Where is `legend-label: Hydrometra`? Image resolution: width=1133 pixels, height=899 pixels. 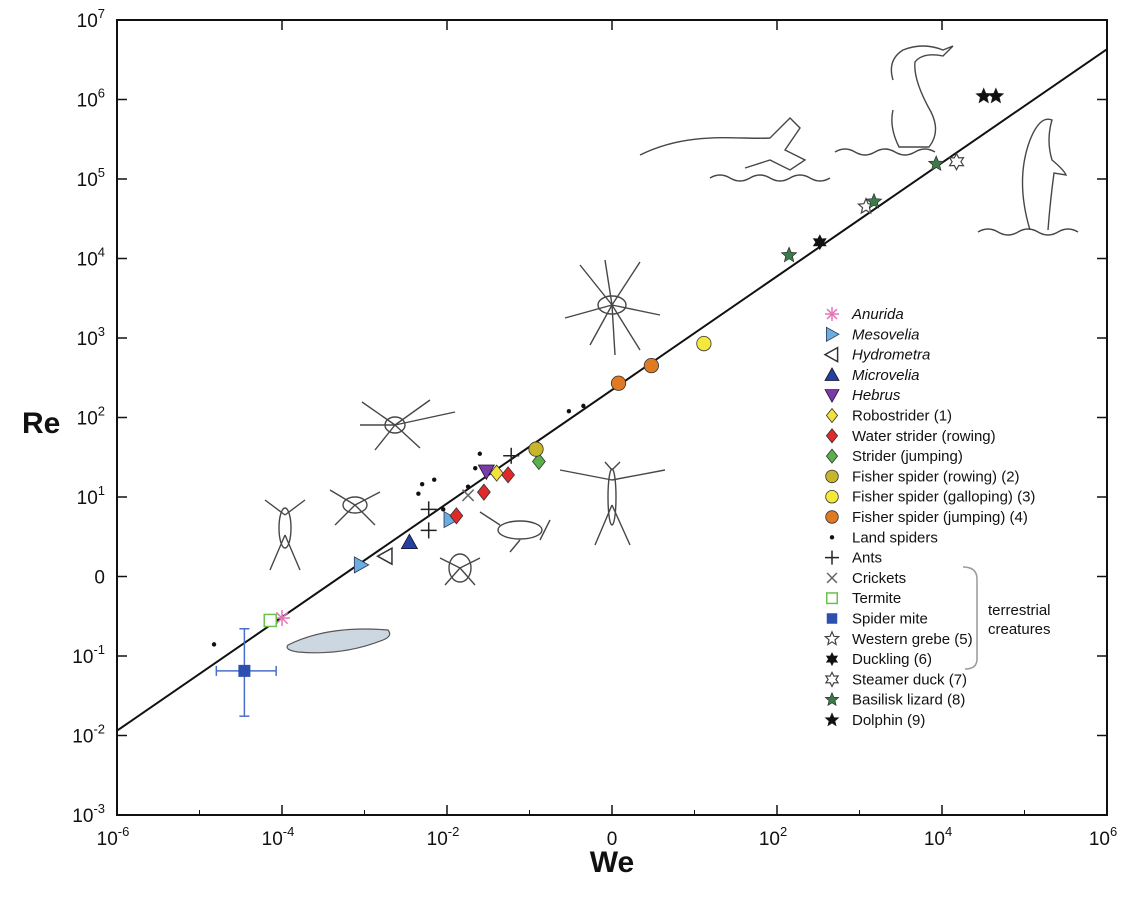
legend-label: Hydrometra is located at coordinates (891, 355).